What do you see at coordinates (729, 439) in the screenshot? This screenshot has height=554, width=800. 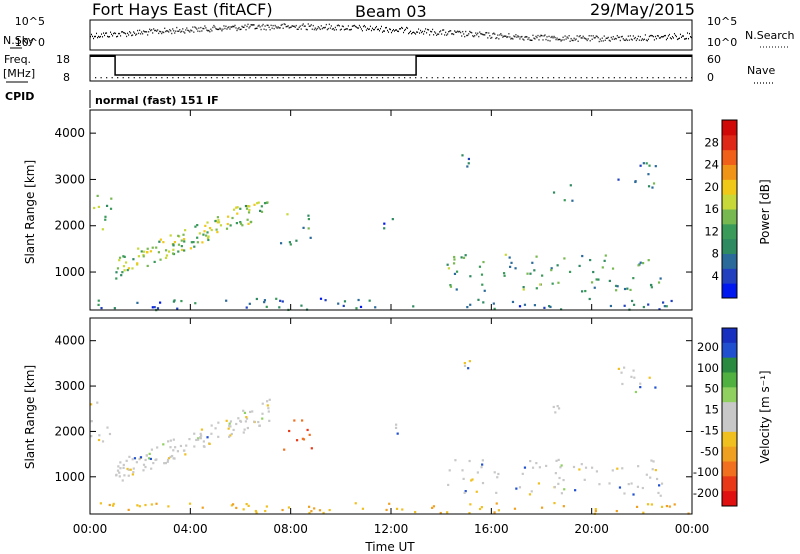 I see `velocity-colorbar-swatch` at bounding box center [729, 439].